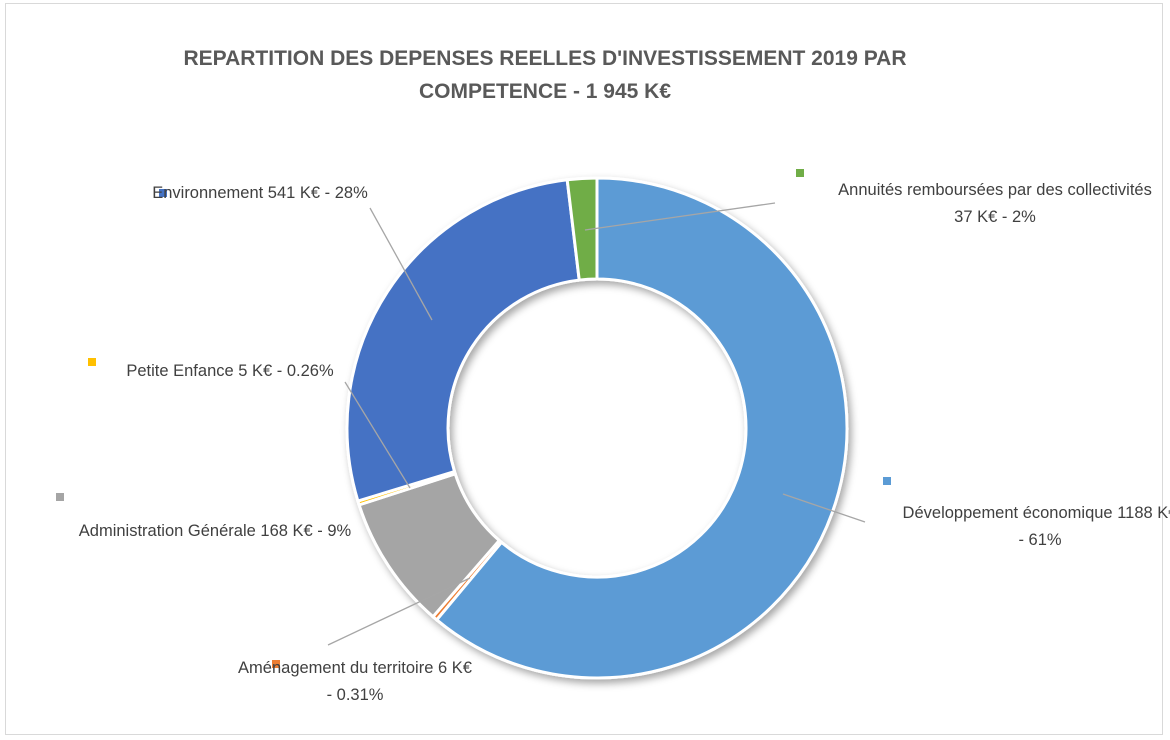  Describe the element at coordinates (208, 193) in the screenshot. I see `category-name: Environnement` at that location.